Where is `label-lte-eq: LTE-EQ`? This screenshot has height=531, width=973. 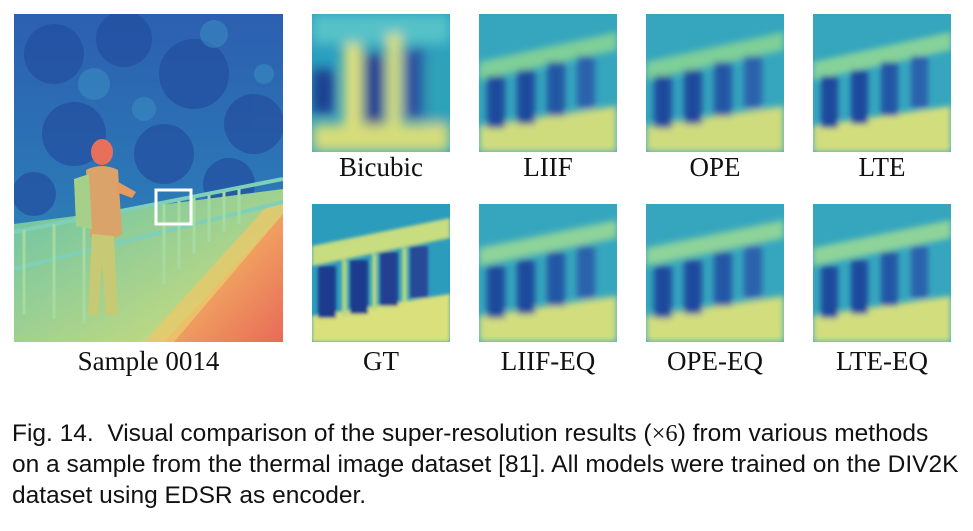 label-lte-eq: LTE-EQ is located at coordinates (882, 361).